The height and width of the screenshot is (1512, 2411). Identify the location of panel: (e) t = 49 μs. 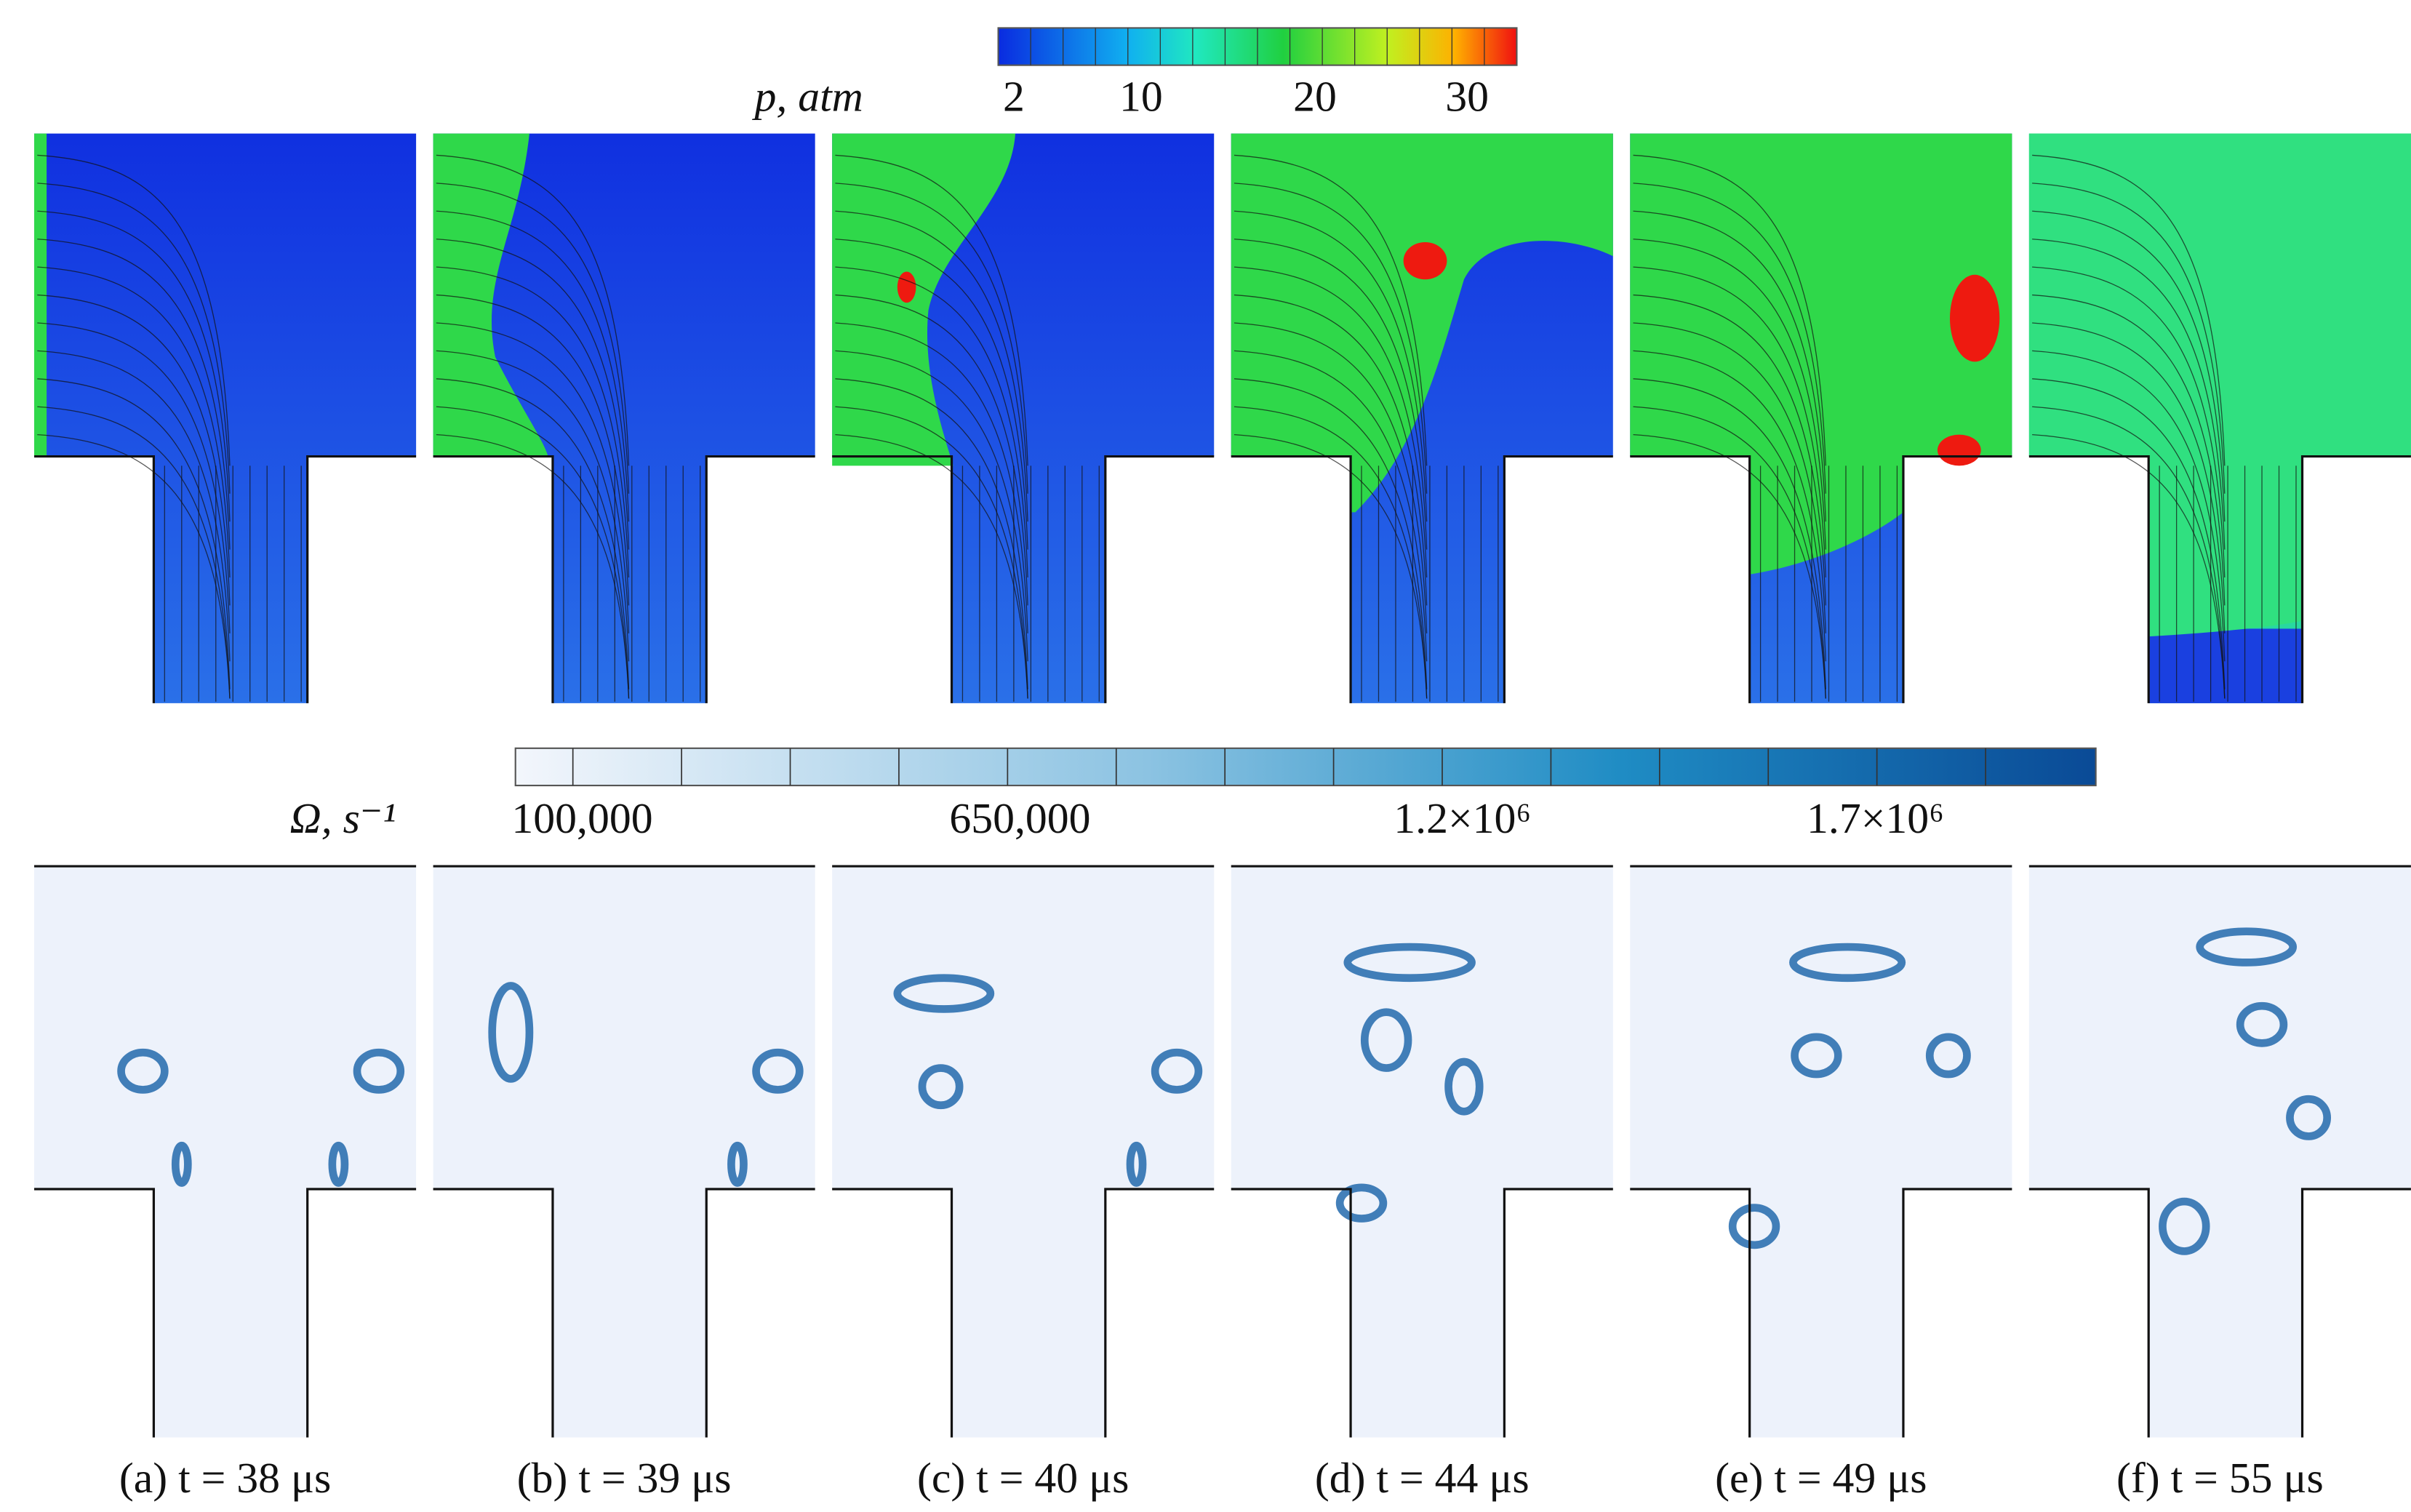
(1821, 817).